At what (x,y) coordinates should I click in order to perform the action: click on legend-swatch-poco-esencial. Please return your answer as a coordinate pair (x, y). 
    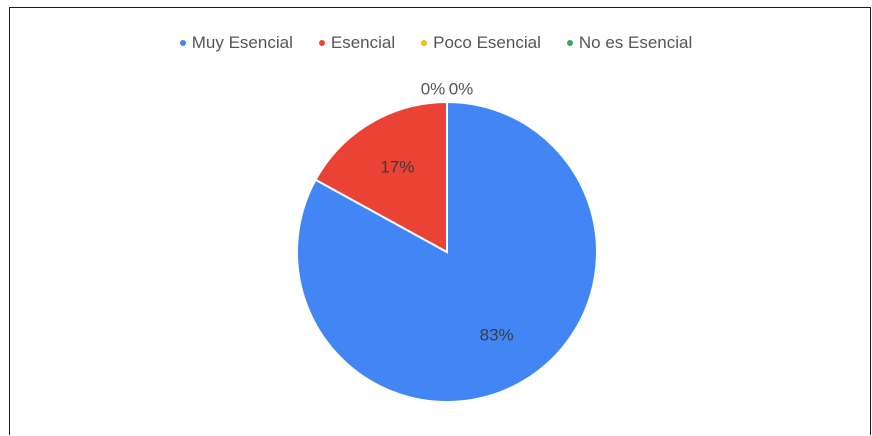
    Looking at the image, I should click on (424, 43).